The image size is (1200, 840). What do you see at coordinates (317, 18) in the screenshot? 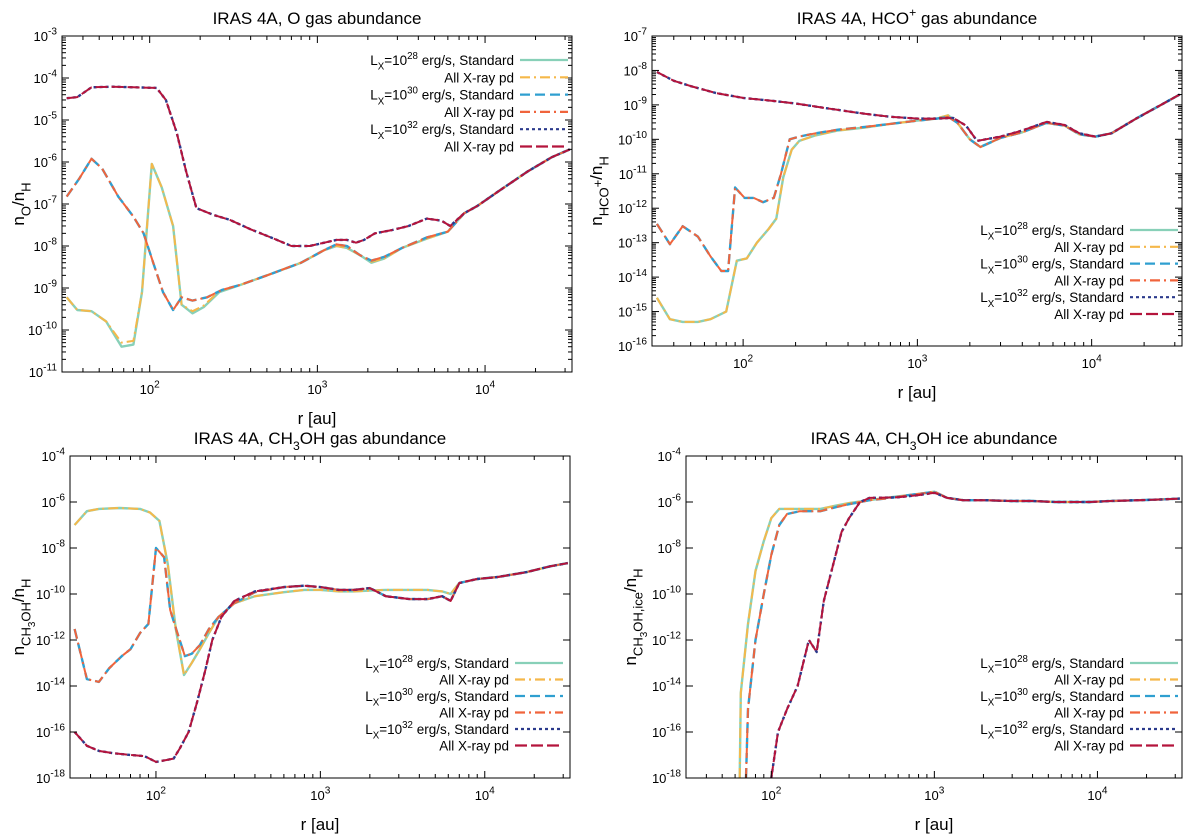
I see `chart-title: IRAS 4A, O gas abundance` at bounding box center [317, 18].